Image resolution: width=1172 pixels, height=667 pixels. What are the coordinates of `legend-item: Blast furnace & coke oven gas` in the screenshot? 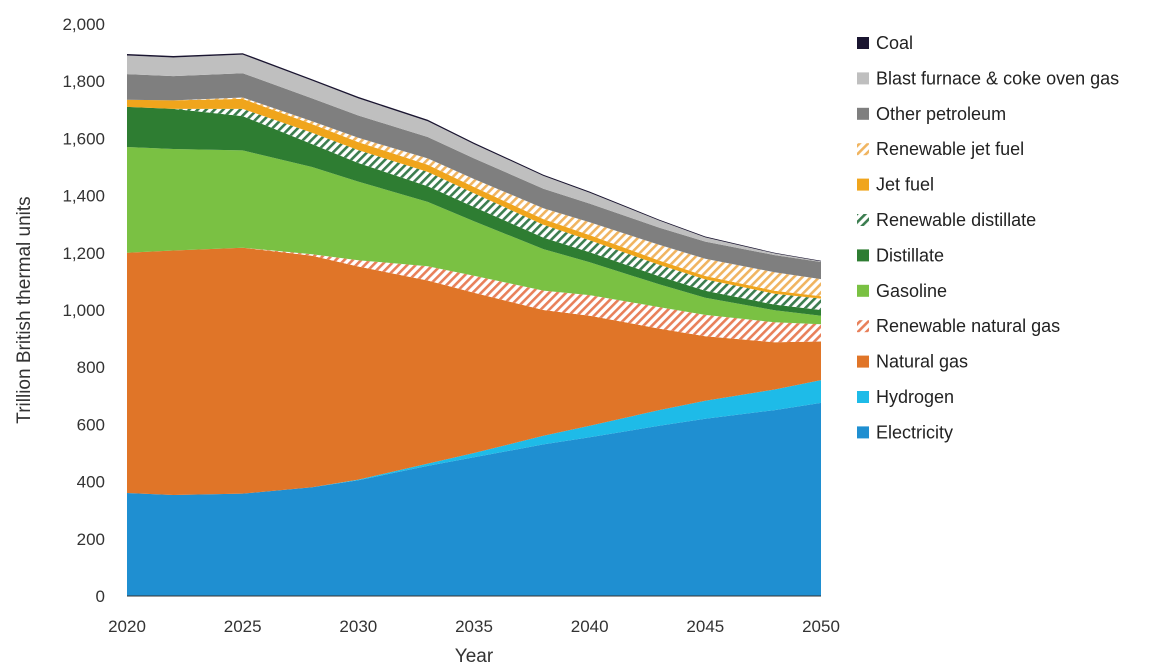 It's located at (988, 78).